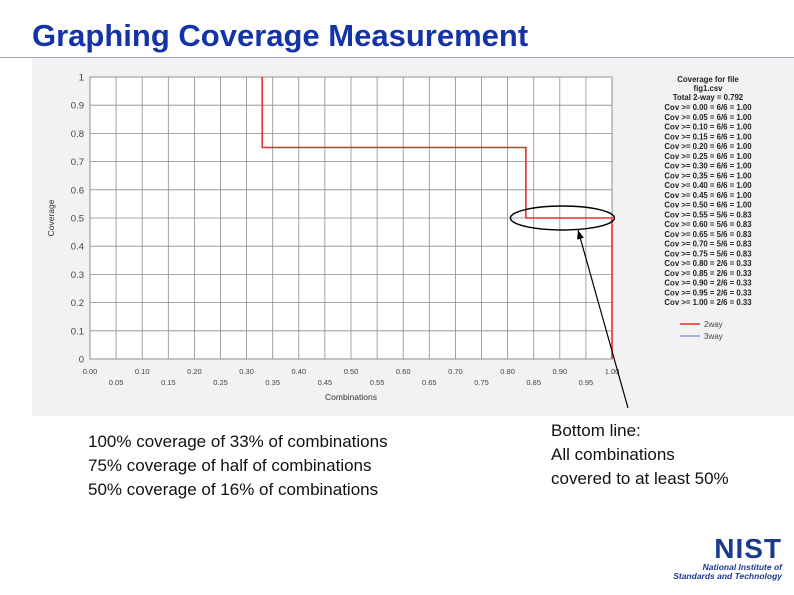 Image resolution: width=794 pixels, height=595 pixels. What do you see at coordinates (708, 273) in the screenshot?
I see `coverage-threshold-row: Cov >= 0.85 = 2/6 = 0.33` at bounding box center [708, 273].